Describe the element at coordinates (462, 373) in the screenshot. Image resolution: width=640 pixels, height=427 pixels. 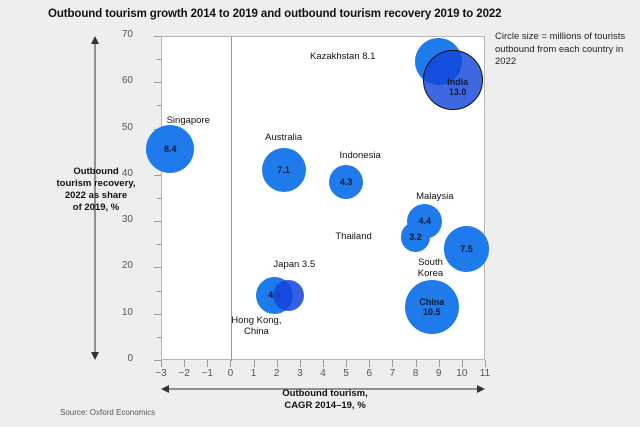
I see `x-axis-tick-label: 10` at that location.